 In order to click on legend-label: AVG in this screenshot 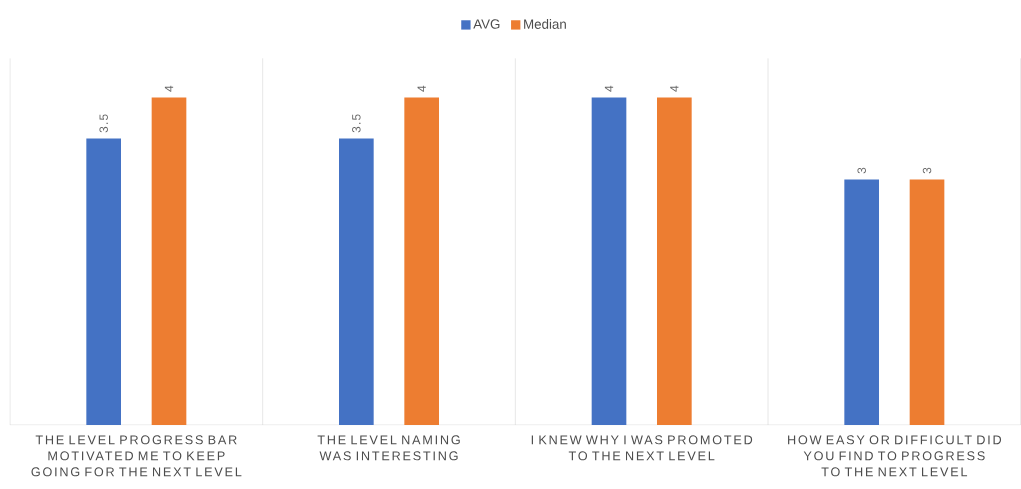, I will do `click(486, 24)`.